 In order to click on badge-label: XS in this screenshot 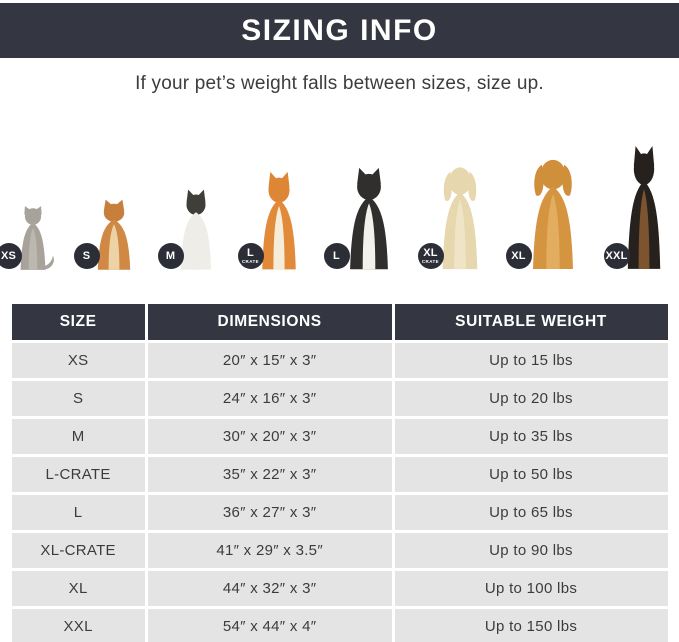, I will do `click(8, 255)`.